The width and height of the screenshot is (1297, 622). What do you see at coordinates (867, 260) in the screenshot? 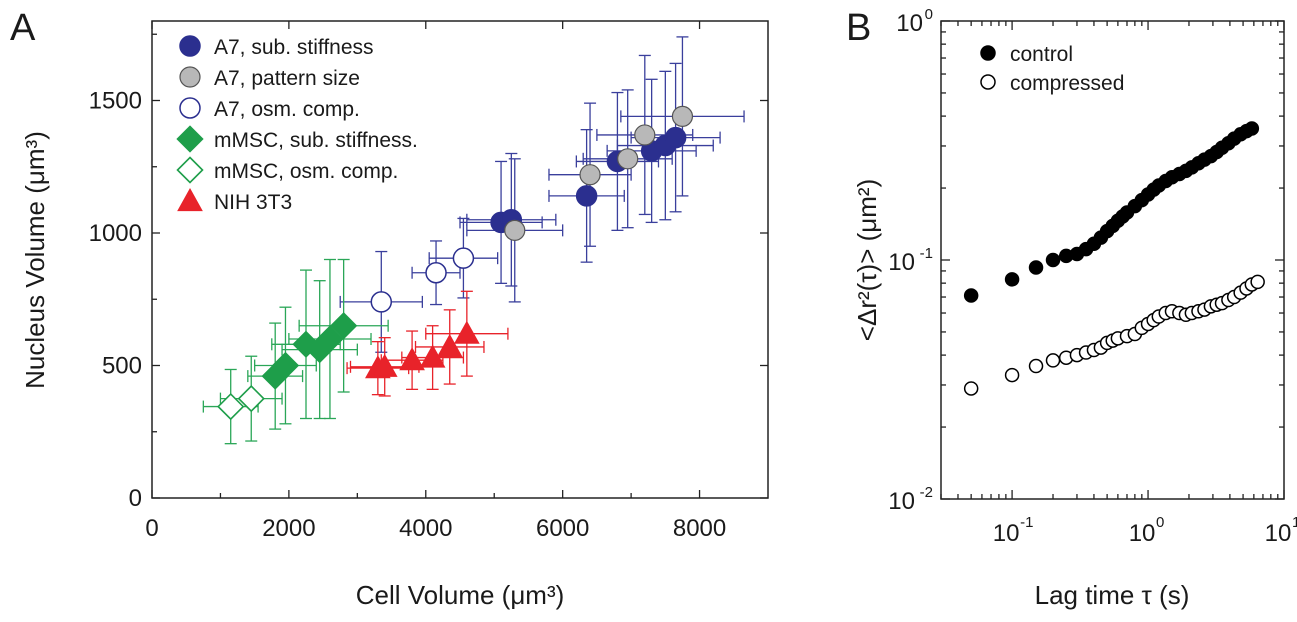
I see `panel-b-y-axis-title: <Δr²(τ)> (μm²)` at bounding box center [867, 260].